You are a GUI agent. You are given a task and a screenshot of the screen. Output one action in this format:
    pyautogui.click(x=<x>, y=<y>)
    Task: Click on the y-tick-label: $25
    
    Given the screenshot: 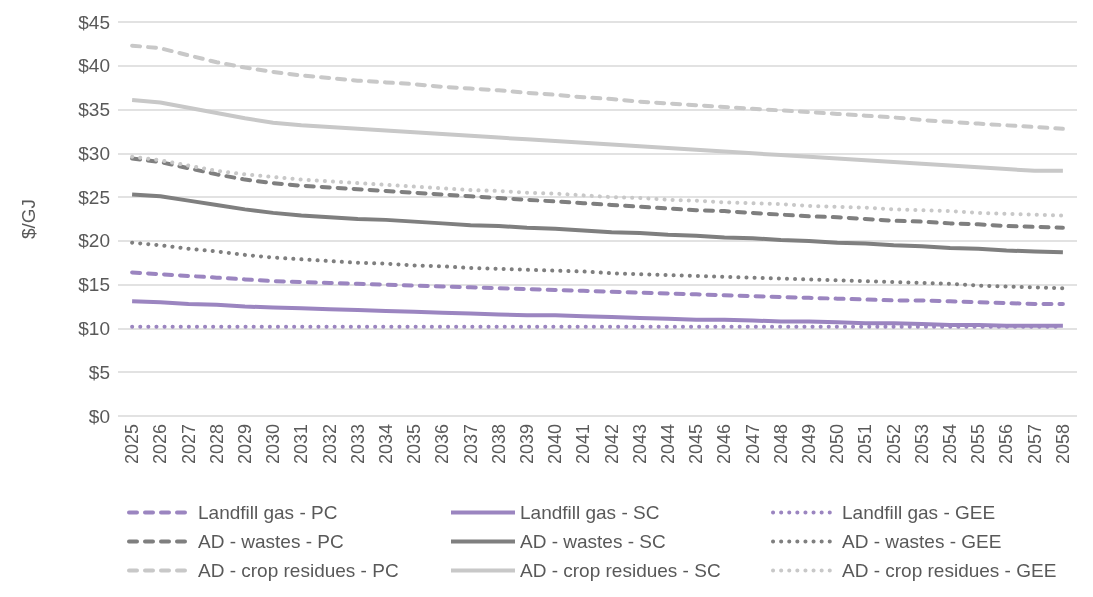 What is the action you would take?
    pyautogui.click(x=94, y=197)
    